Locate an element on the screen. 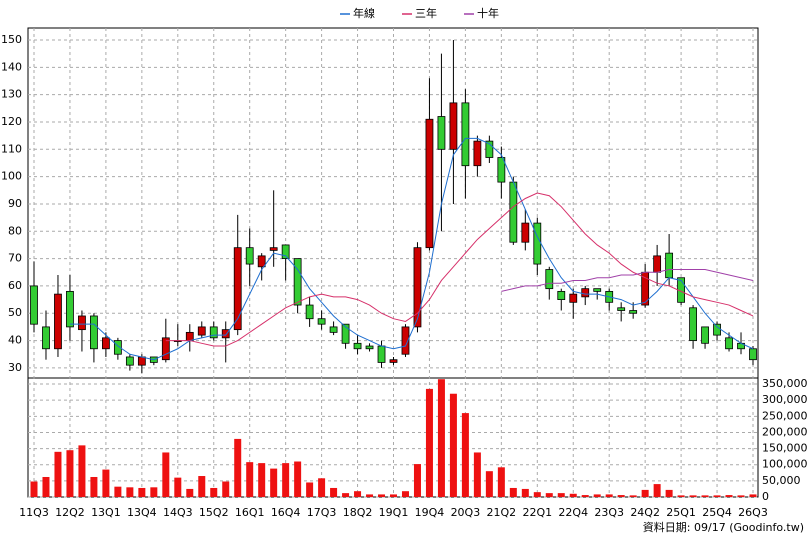 This screenshot has width=808, height=540. y-tick-label: 350,000 is located at coordinates (785, 383).